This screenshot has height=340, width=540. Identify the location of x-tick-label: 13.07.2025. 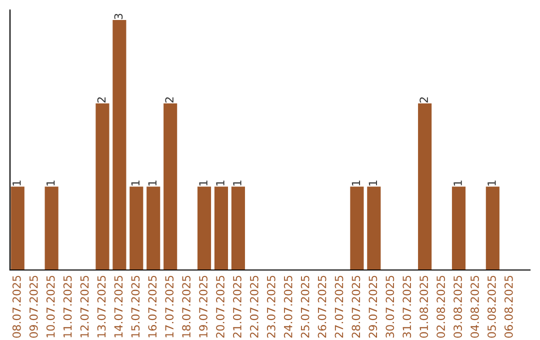
(101, 307).